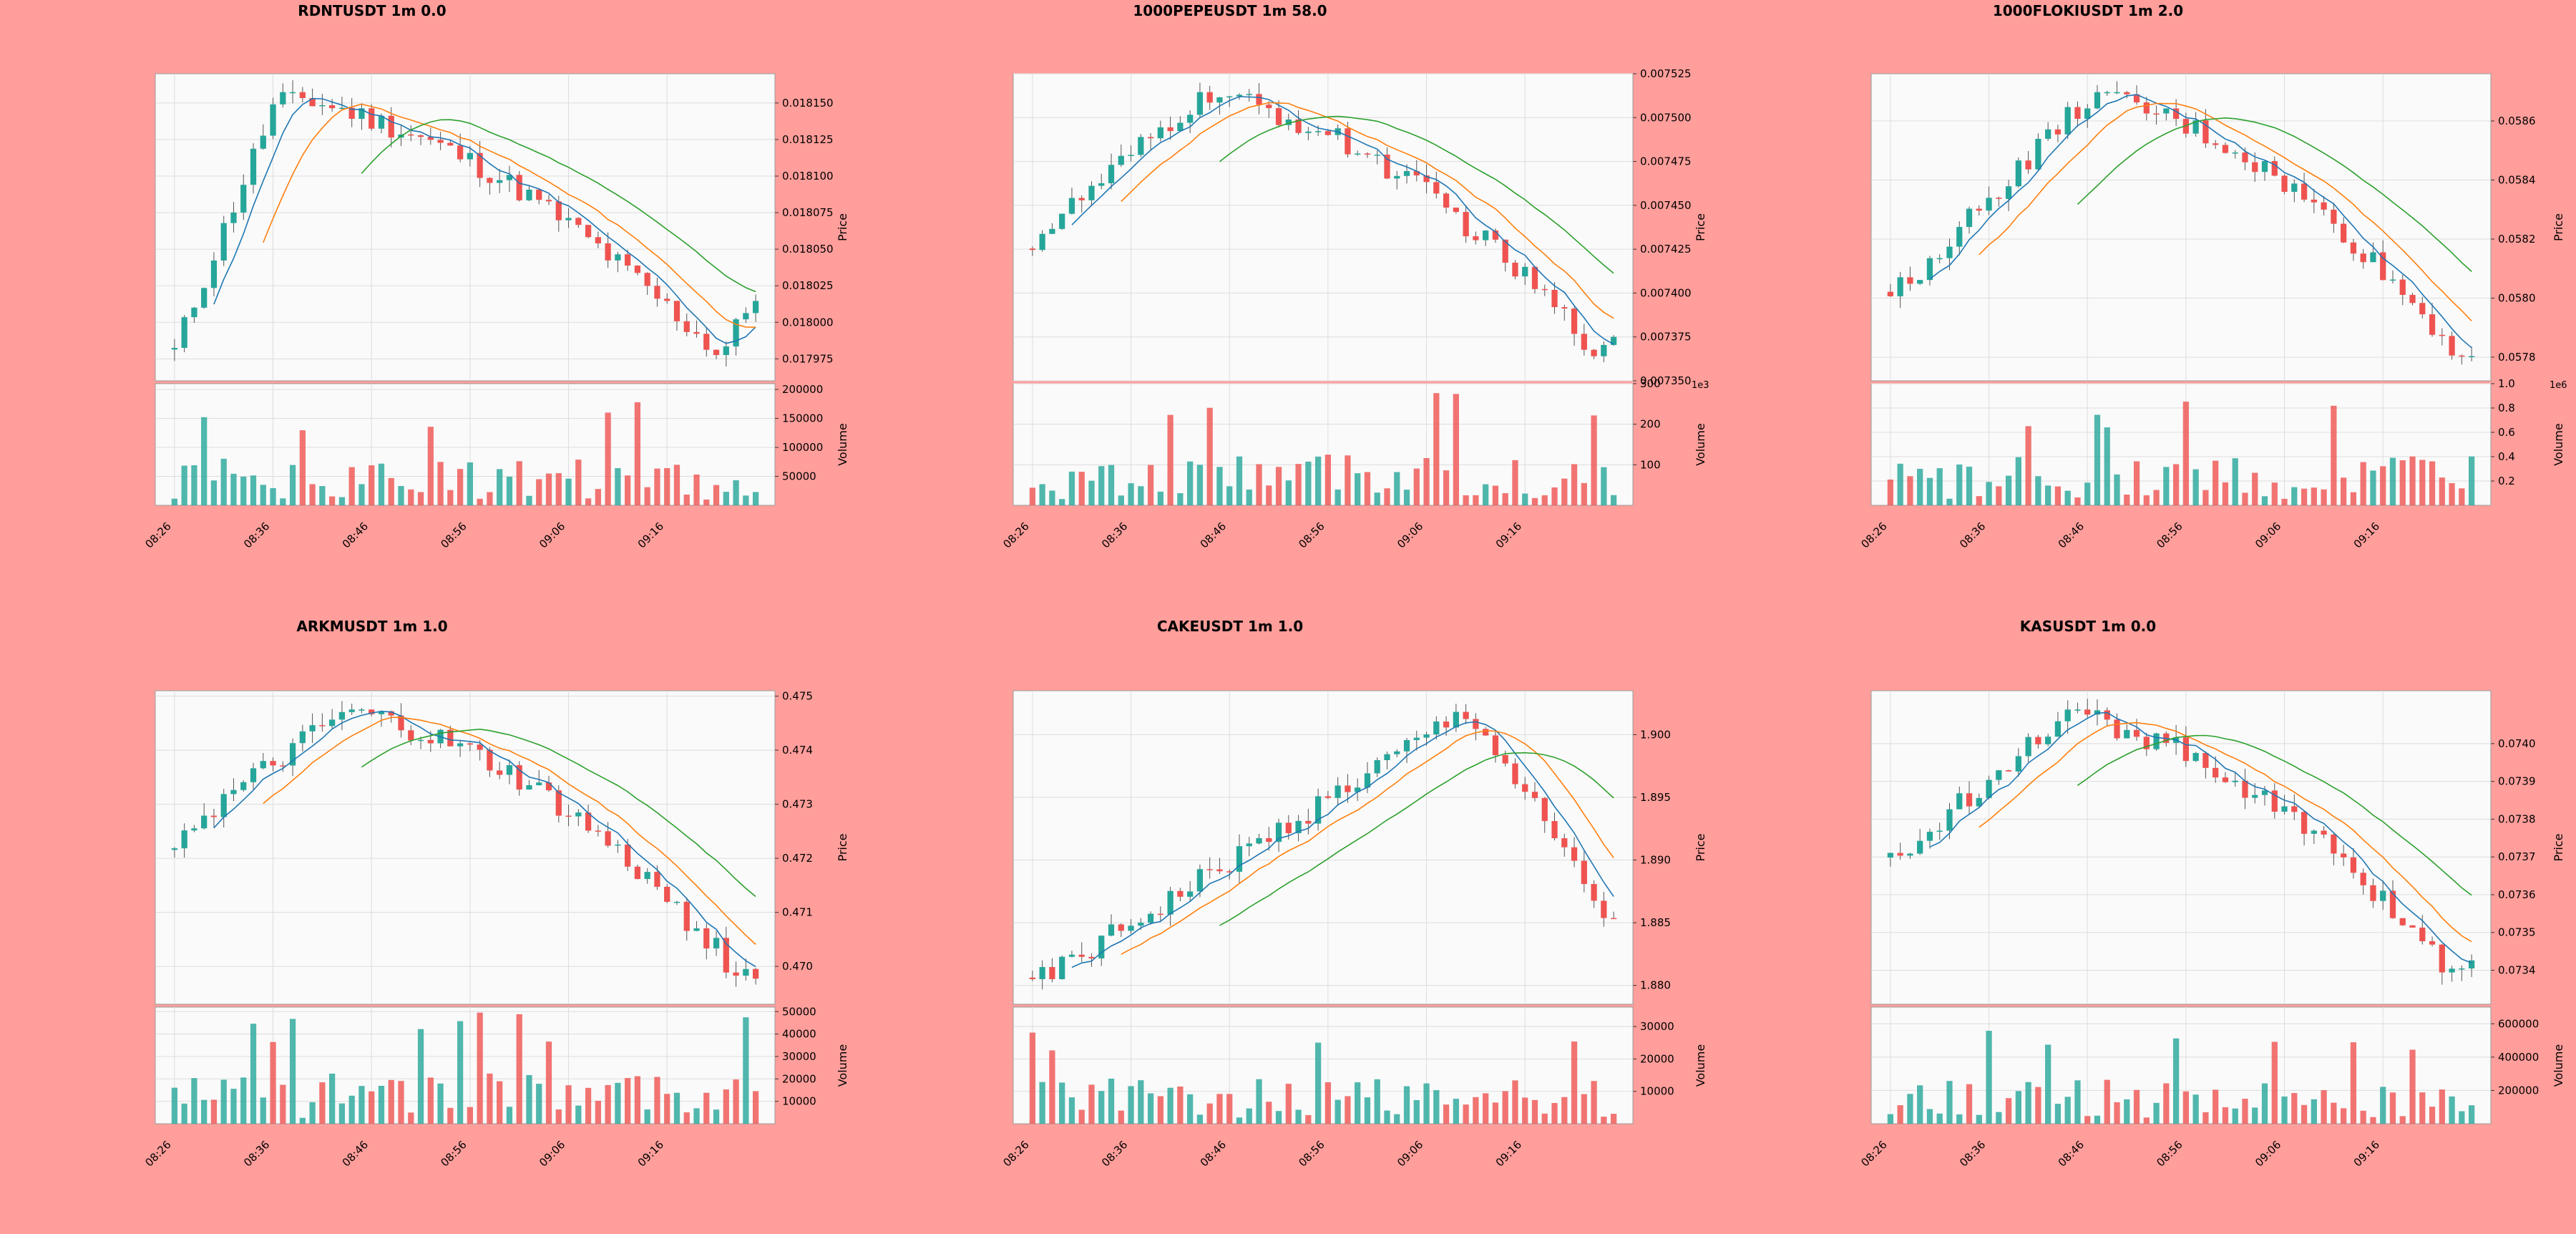 The width and height of the screenshot is (2576, 1234). What do you see at coordinates (1508, 535) in the screenshot?
I see `x-tick-label: 09:16` at bounding box center [1508, 535].